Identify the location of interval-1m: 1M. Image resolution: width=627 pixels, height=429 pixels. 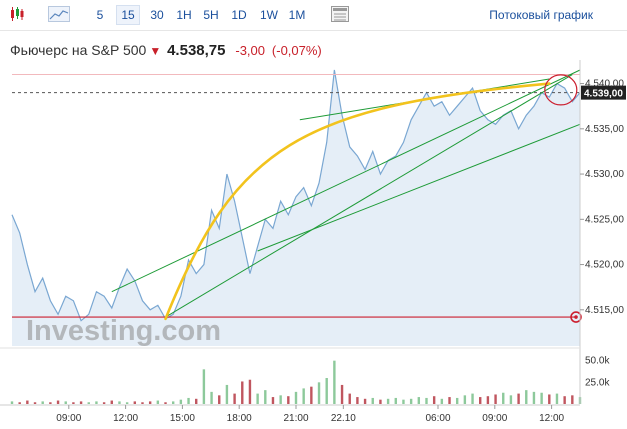
(297, 15).